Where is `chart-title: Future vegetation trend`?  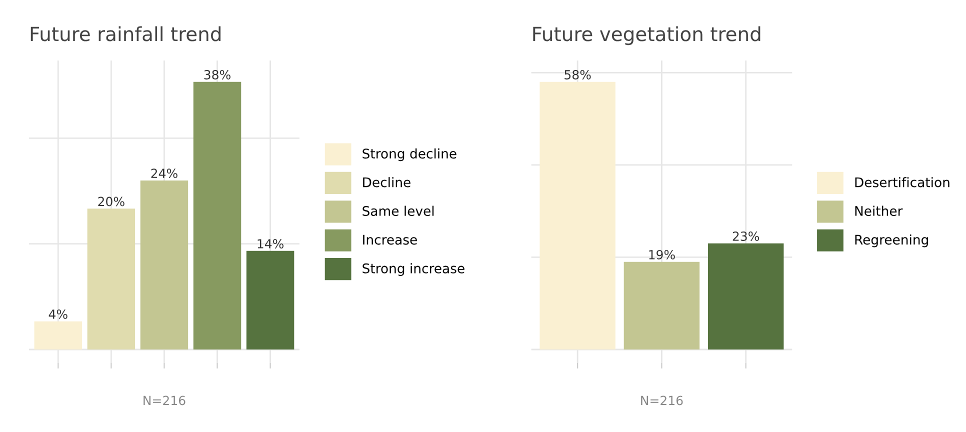 chart-title: Future vegetation trend is located at coordinates (646, 36).